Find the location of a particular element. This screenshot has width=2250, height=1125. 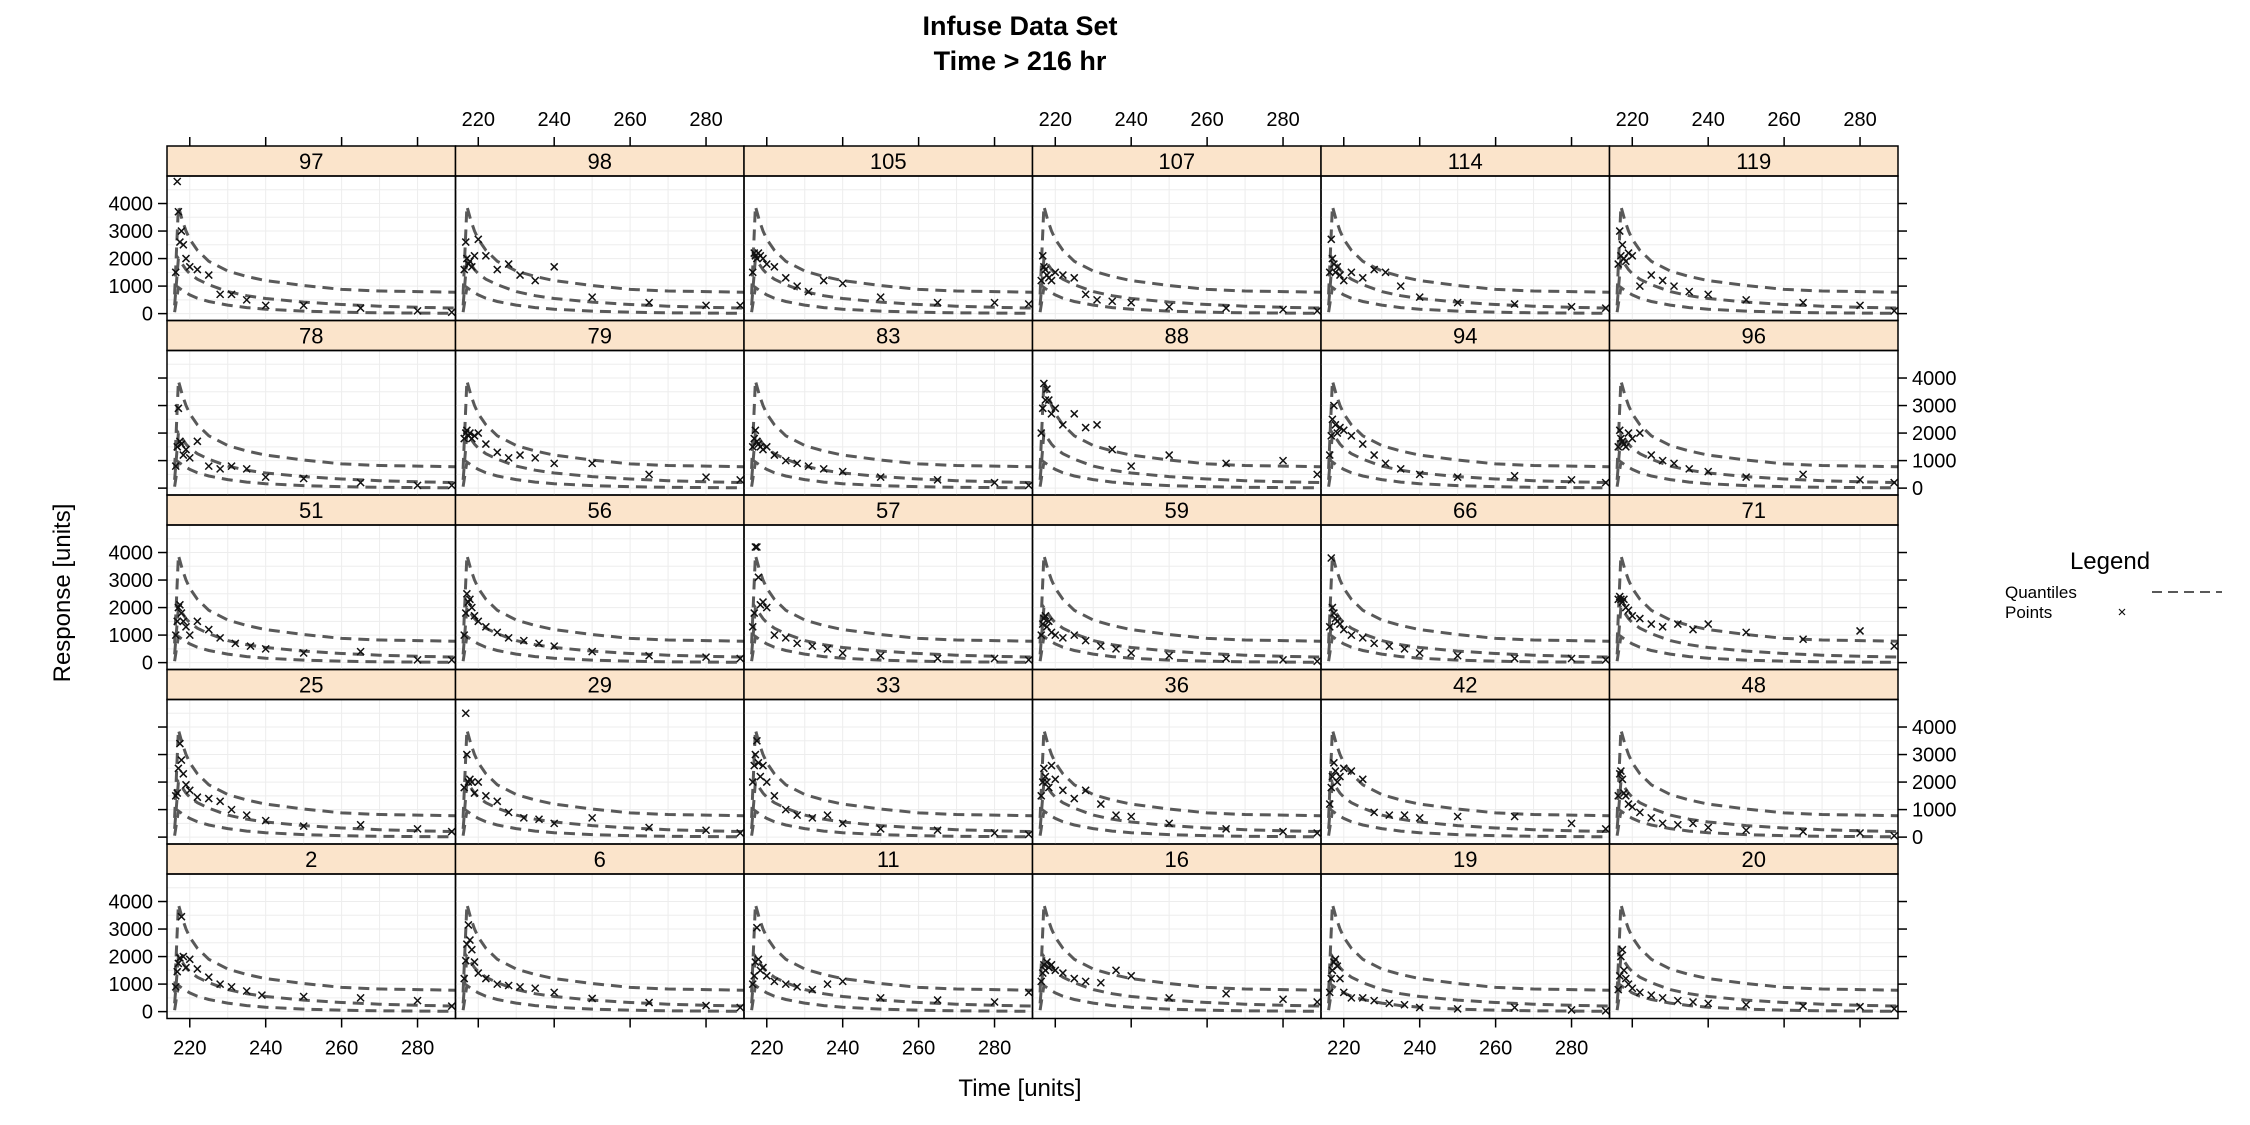

panel-105: 105 is located at coordinates (888, 229).